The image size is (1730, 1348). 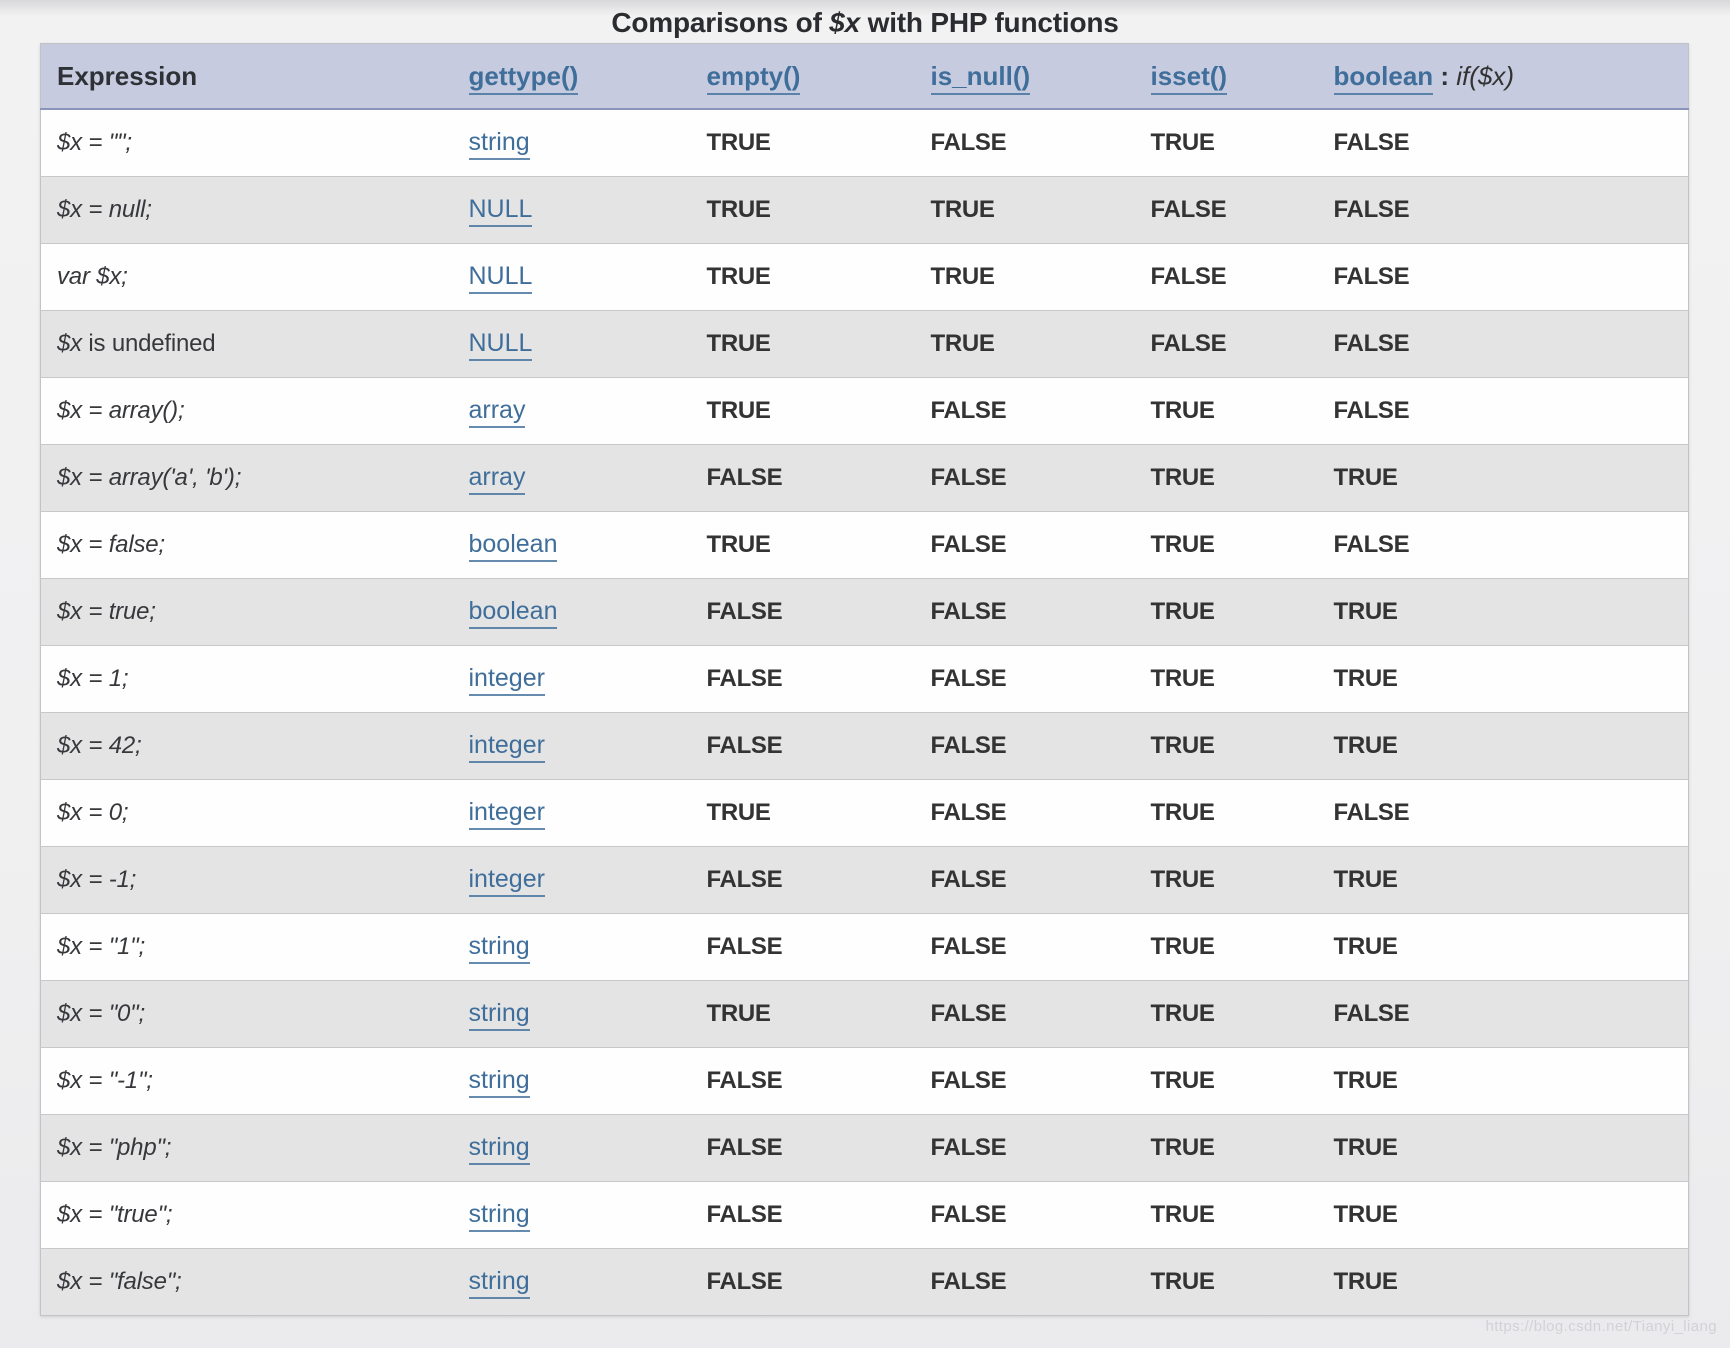 I want to click on expression-cell: $x = "";, so click(x=255, y=142).